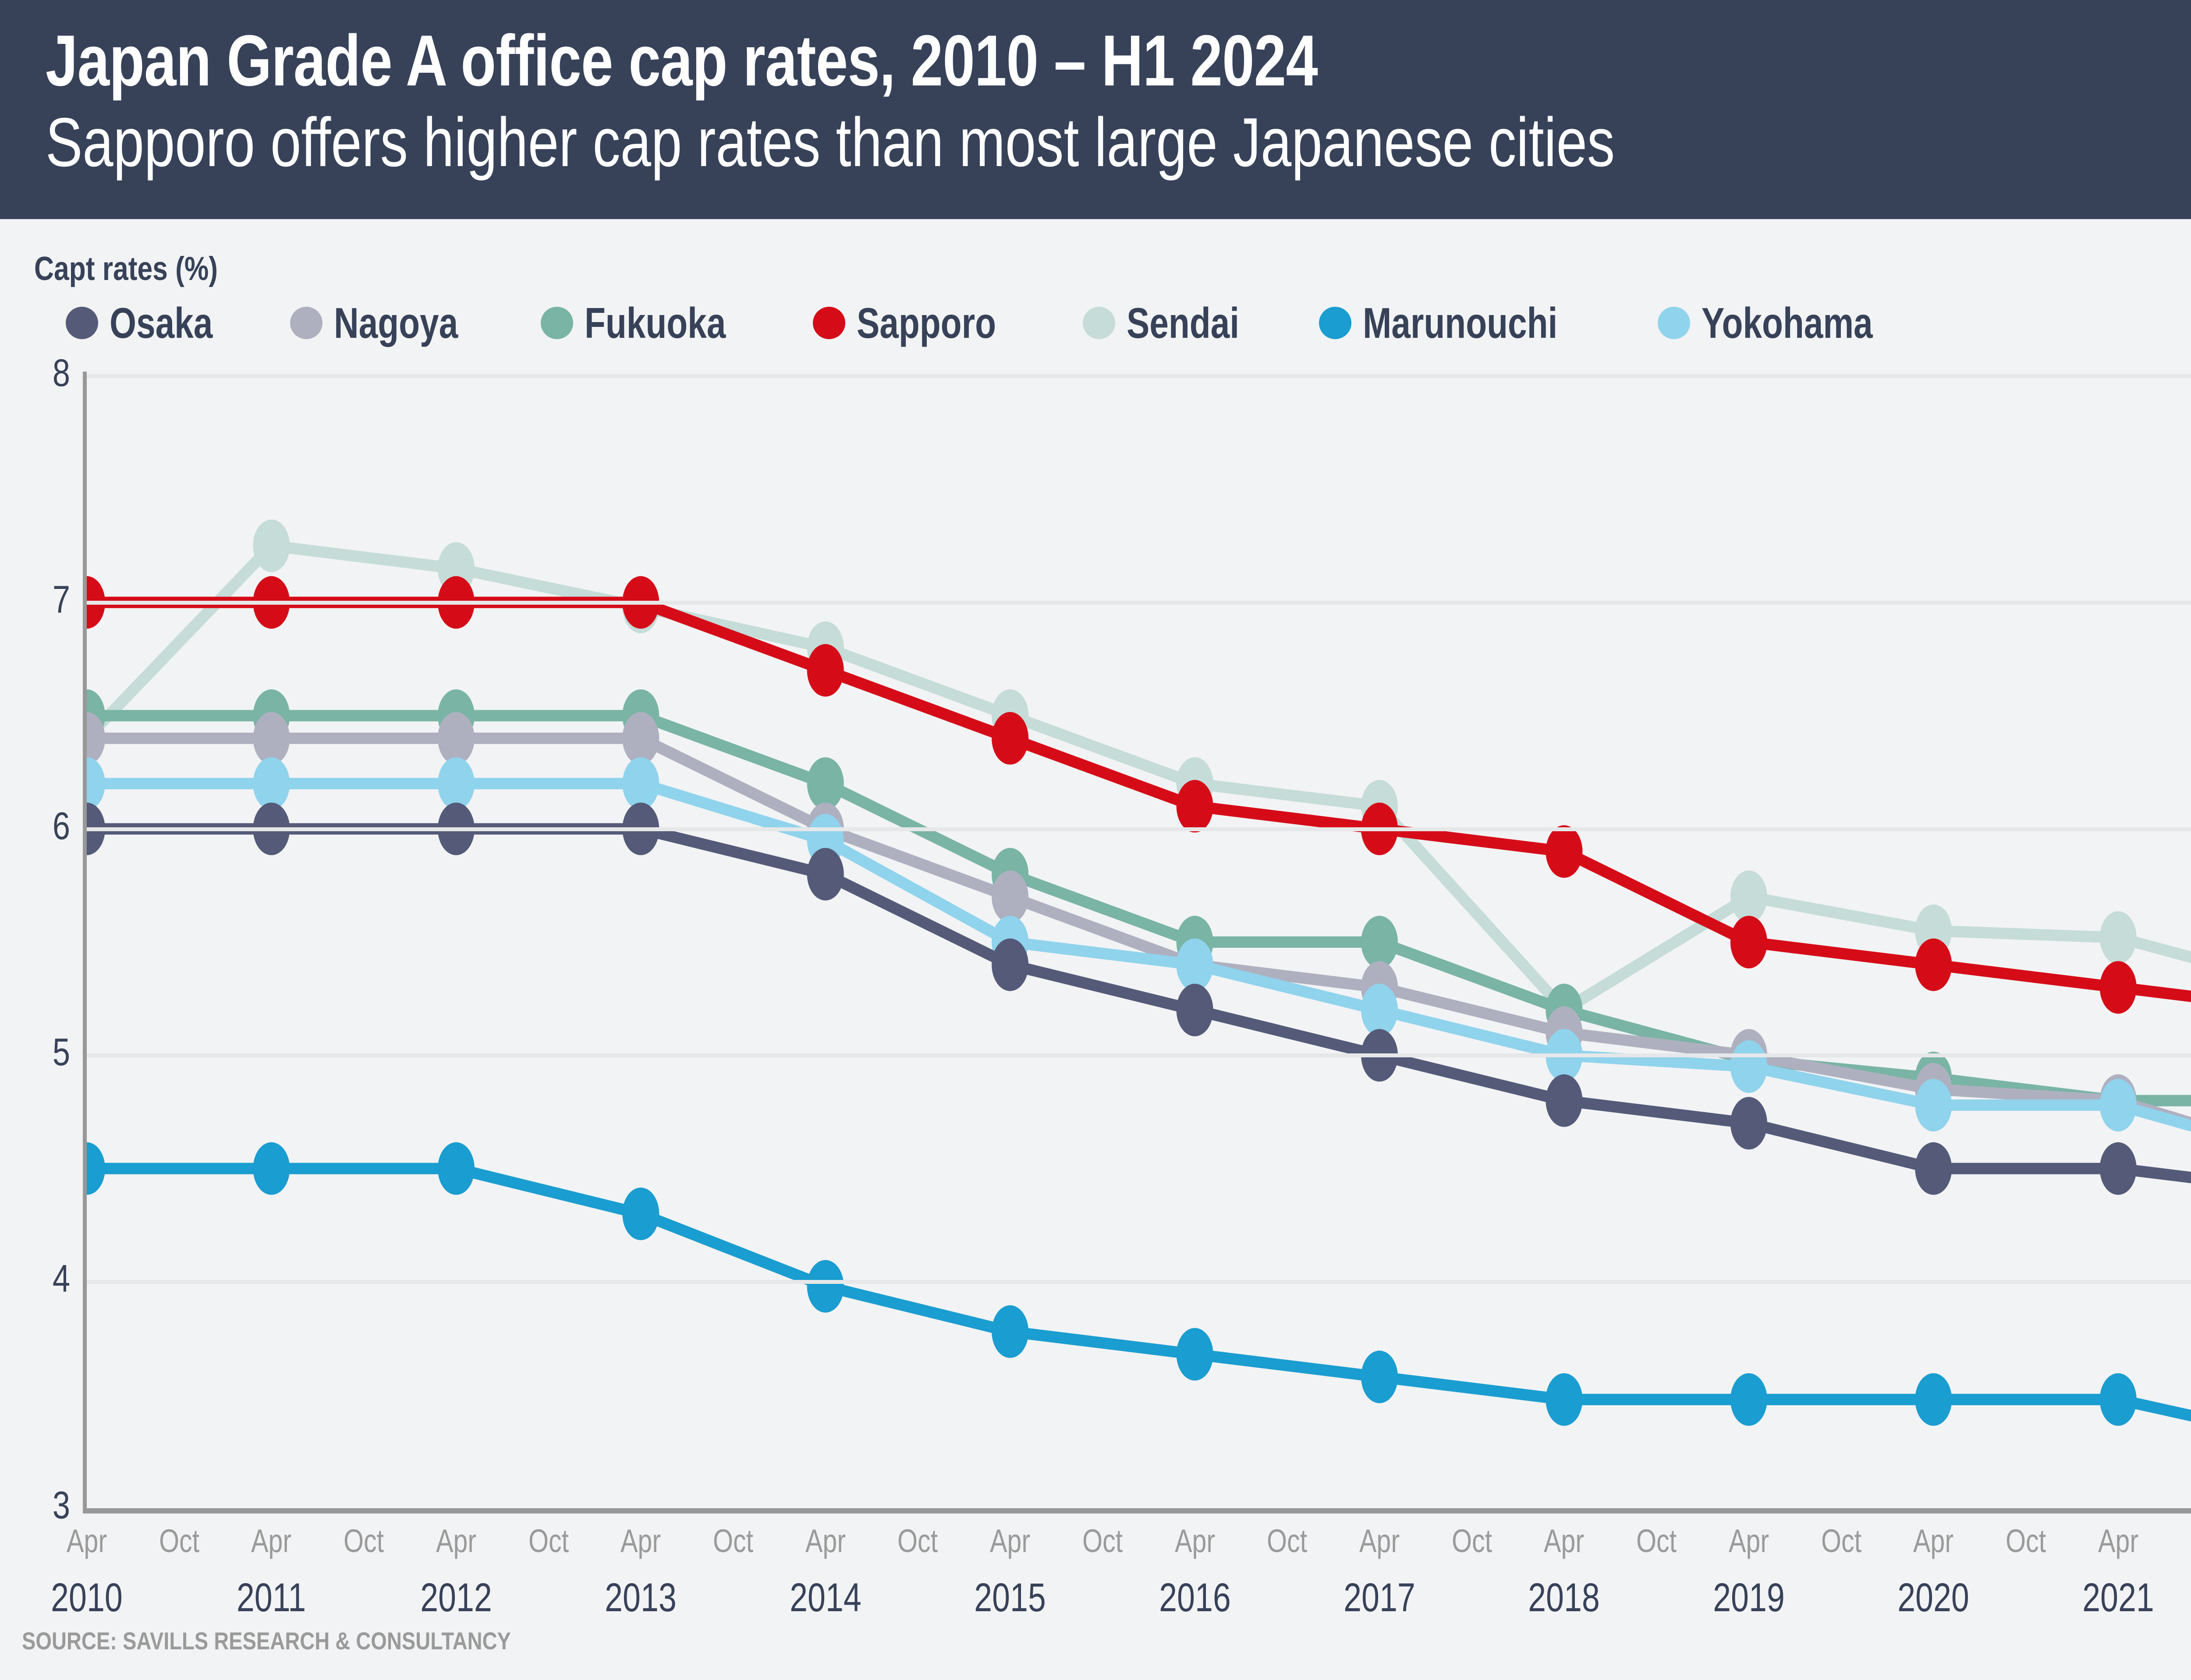 This screenshot has height=1680, width=2191. Describe the element at coordinates (161, 322) in the screenshot. I see `legend-label: Osaka` at that location.